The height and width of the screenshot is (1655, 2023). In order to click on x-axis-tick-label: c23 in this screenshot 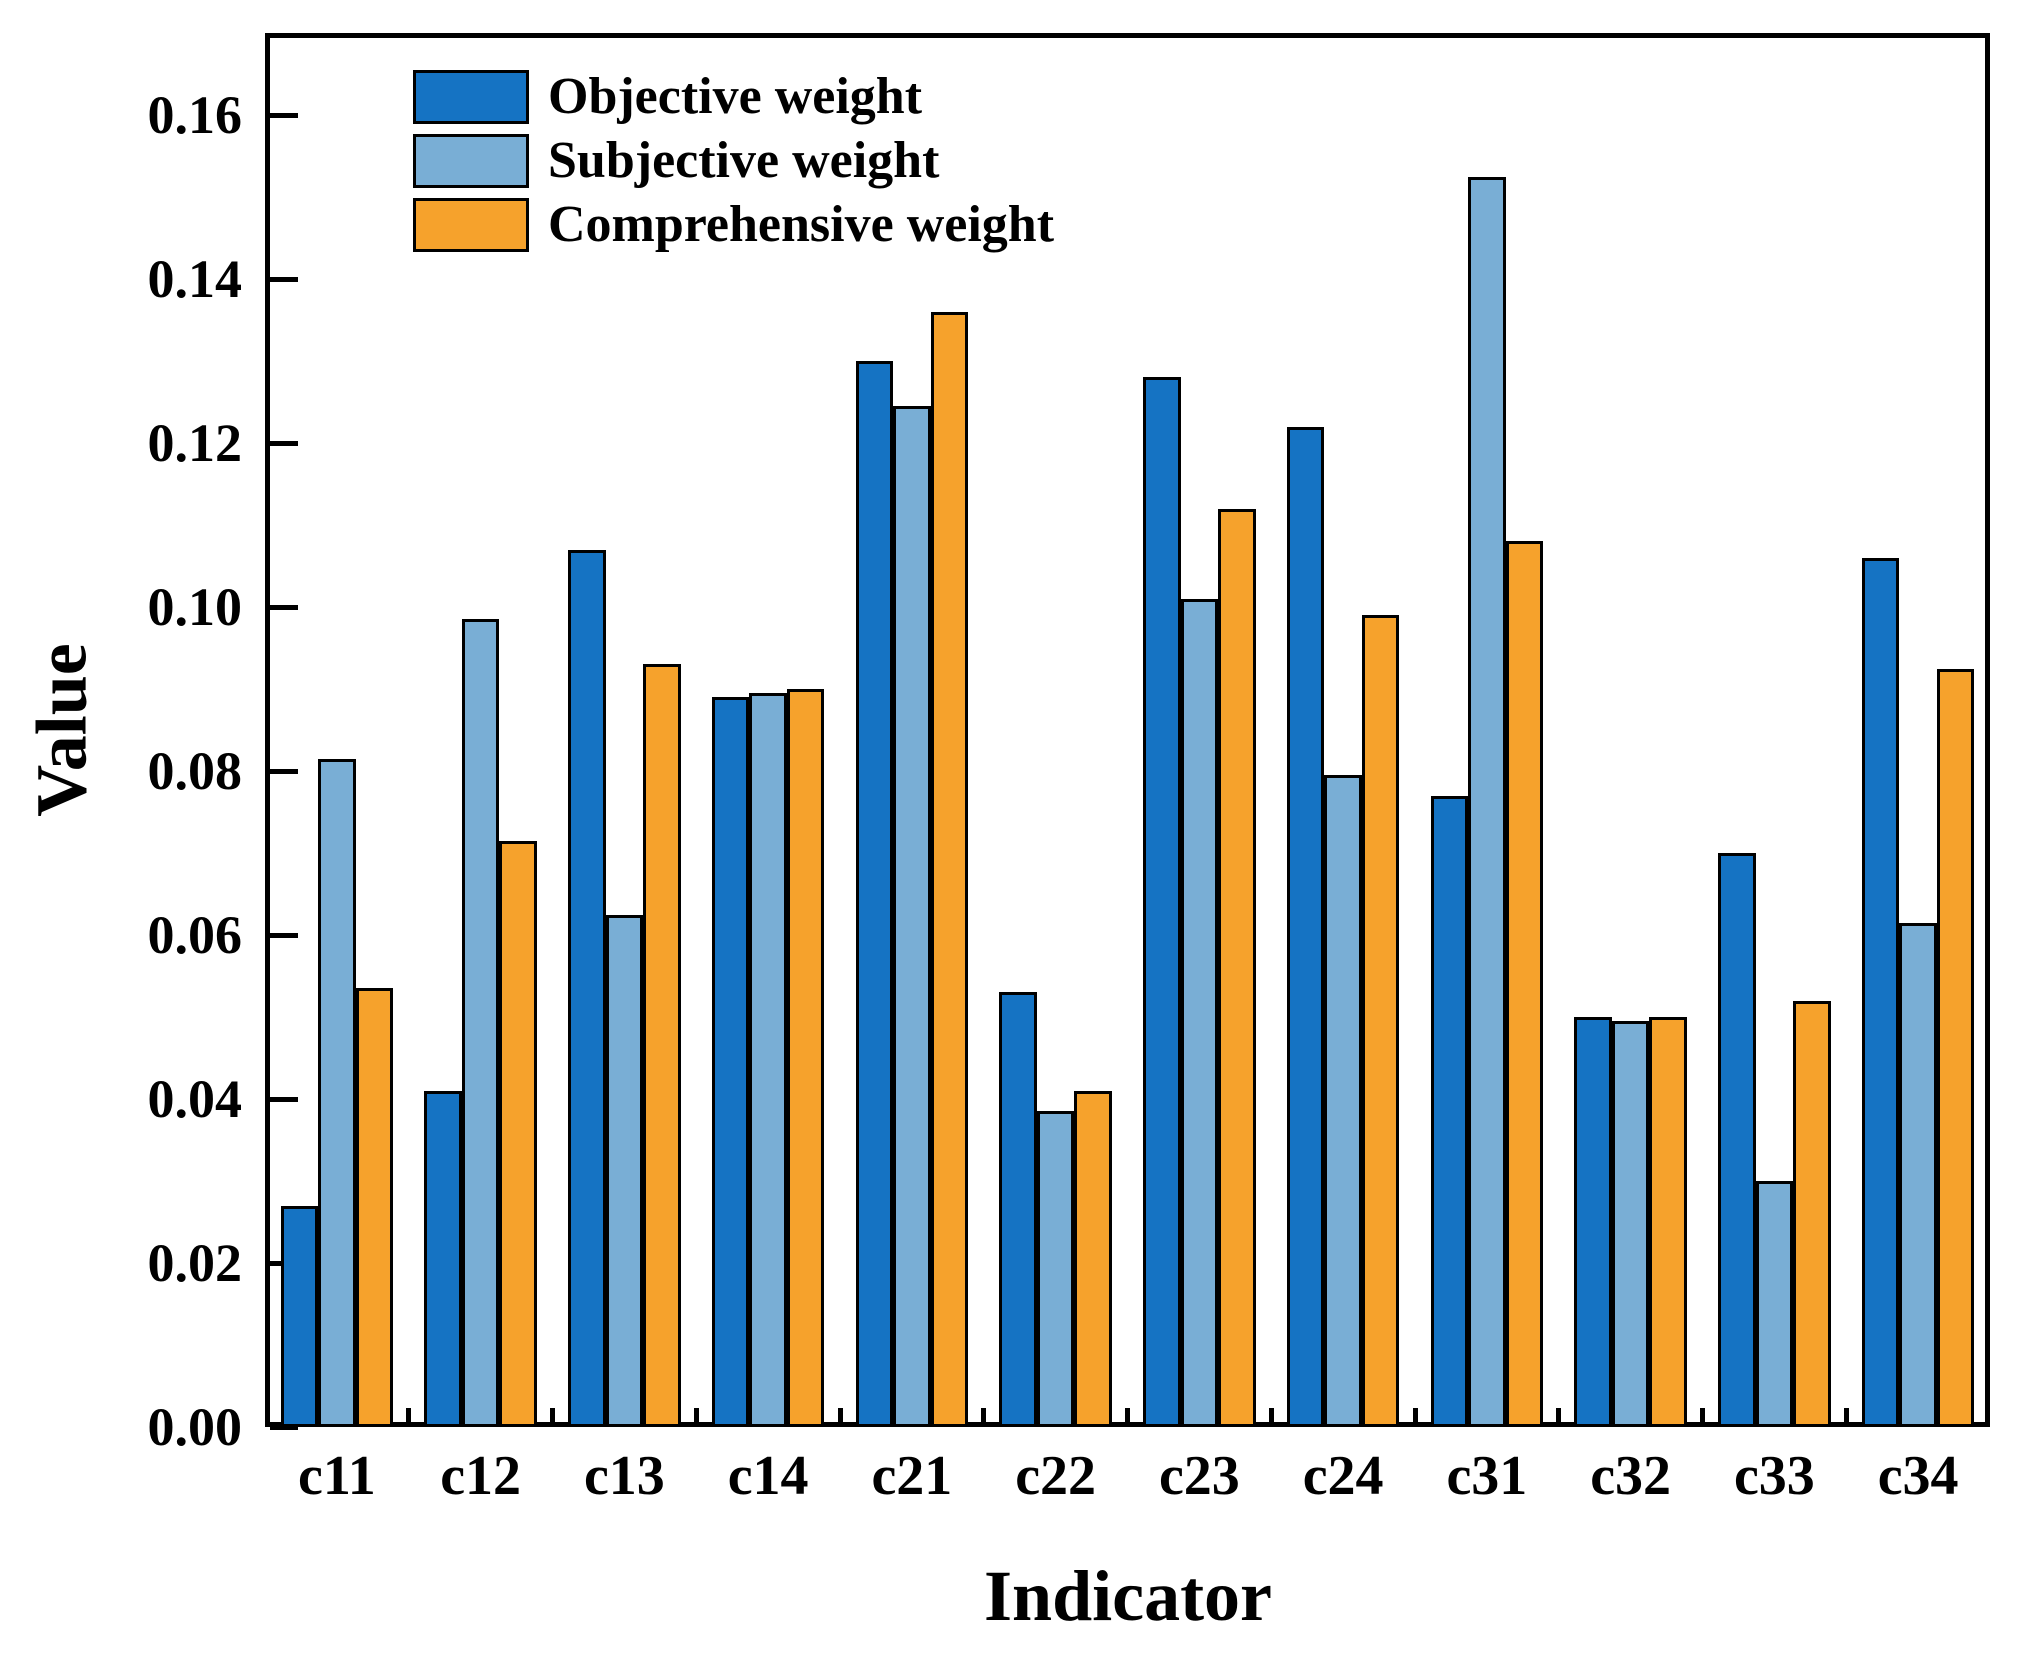, I will do `click(1199, 1476)`.